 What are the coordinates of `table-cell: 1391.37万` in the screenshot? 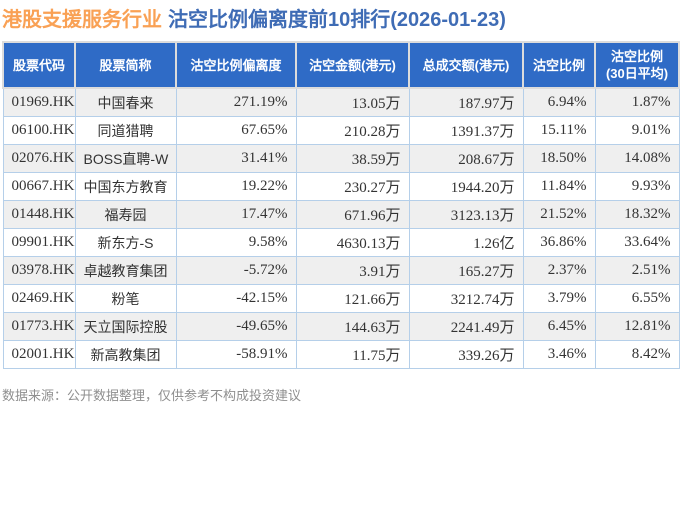 It's located at (466, 130).